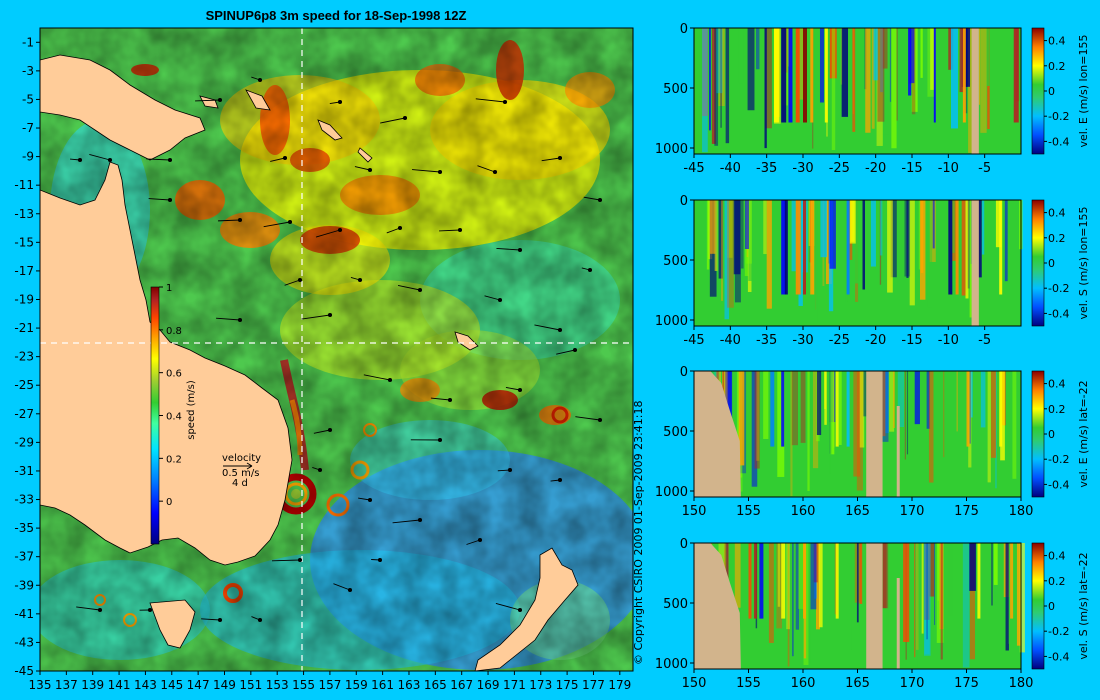 Image resolution: width=1100 pixels, height=700 pixels. I want to click on map-x-tick-label: 157, so click(329, 685).